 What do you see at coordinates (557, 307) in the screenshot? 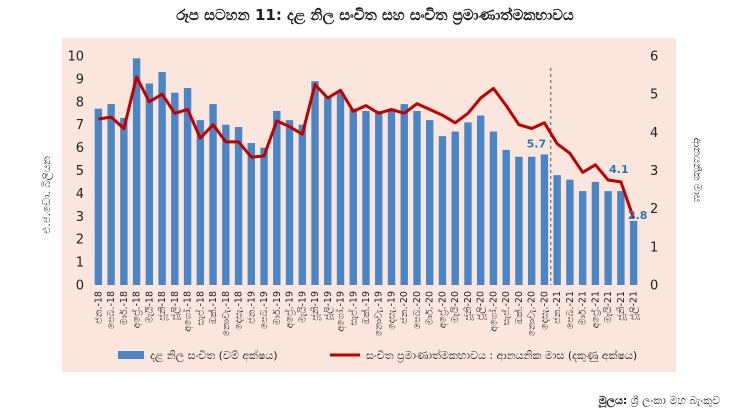
I see `x-tick-label: ජන.-21` at bounding box center [557, 307].